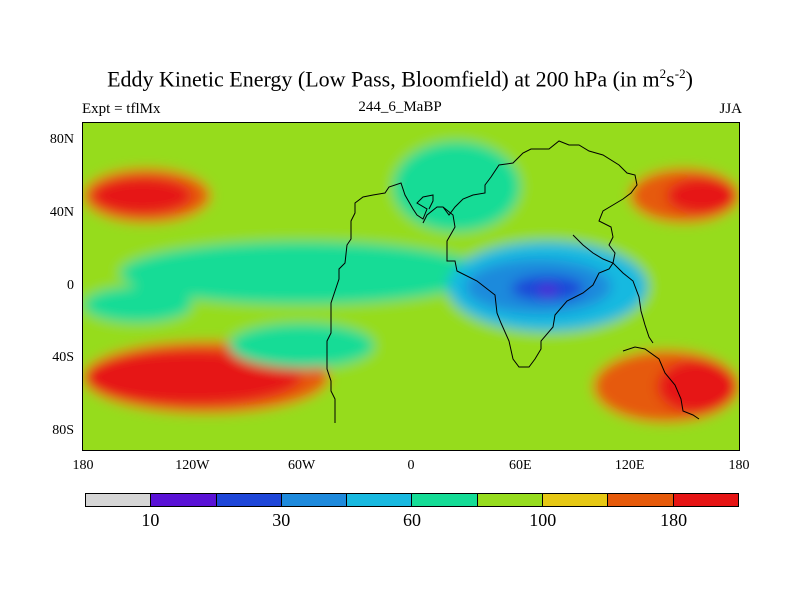 The image size is (800, 600). What do you see at coordinates (150, 520) in the screenshot?
I see `colorbar-label: 10` at bounding box center [150, 520].